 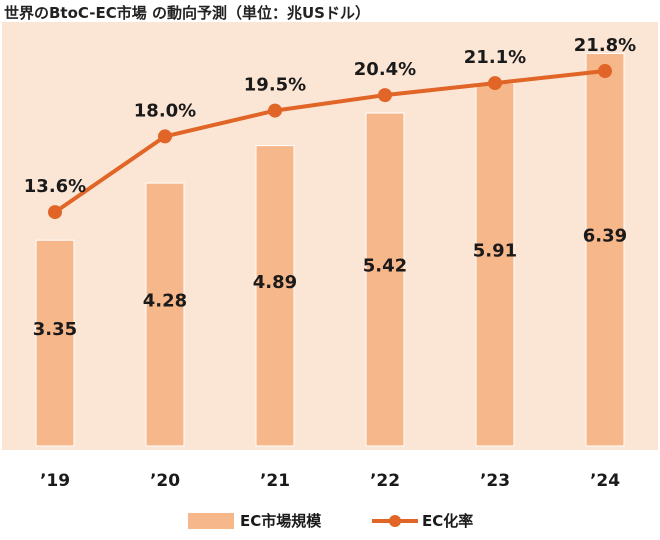 What do you see at coordinates (187, 13) in the screenshot?
I see `chart-title: 世界のBtoC-EC市場 の動向予測（単位：兆USドル）` at bounding box center [187, 13].